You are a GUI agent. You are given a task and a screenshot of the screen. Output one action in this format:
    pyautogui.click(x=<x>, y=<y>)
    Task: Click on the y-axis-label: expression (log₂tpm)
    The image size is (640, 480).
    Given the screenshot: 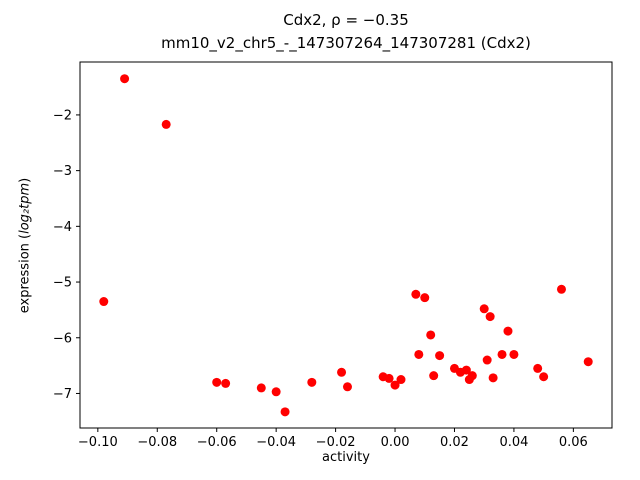 What is the action you would take?
    pyautogui.click(x=25, y=246)
    